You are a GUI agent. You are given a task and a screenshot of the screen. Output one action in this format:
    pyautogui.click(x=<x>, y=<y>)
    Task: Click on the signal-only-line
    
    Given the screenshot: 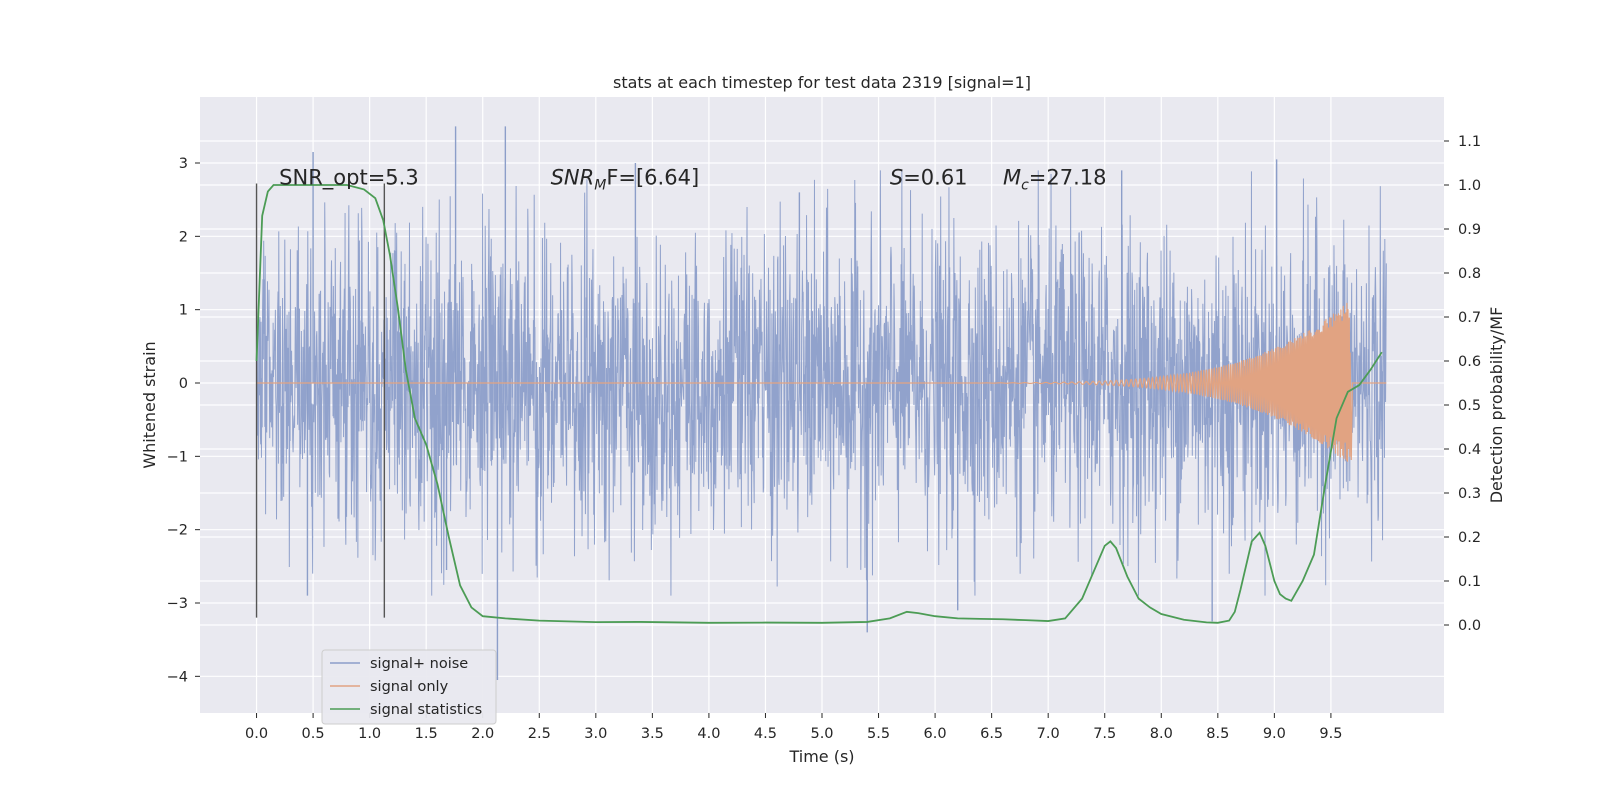 What is the action you would take?
    pyautogui.click(x=821, y=382)
    